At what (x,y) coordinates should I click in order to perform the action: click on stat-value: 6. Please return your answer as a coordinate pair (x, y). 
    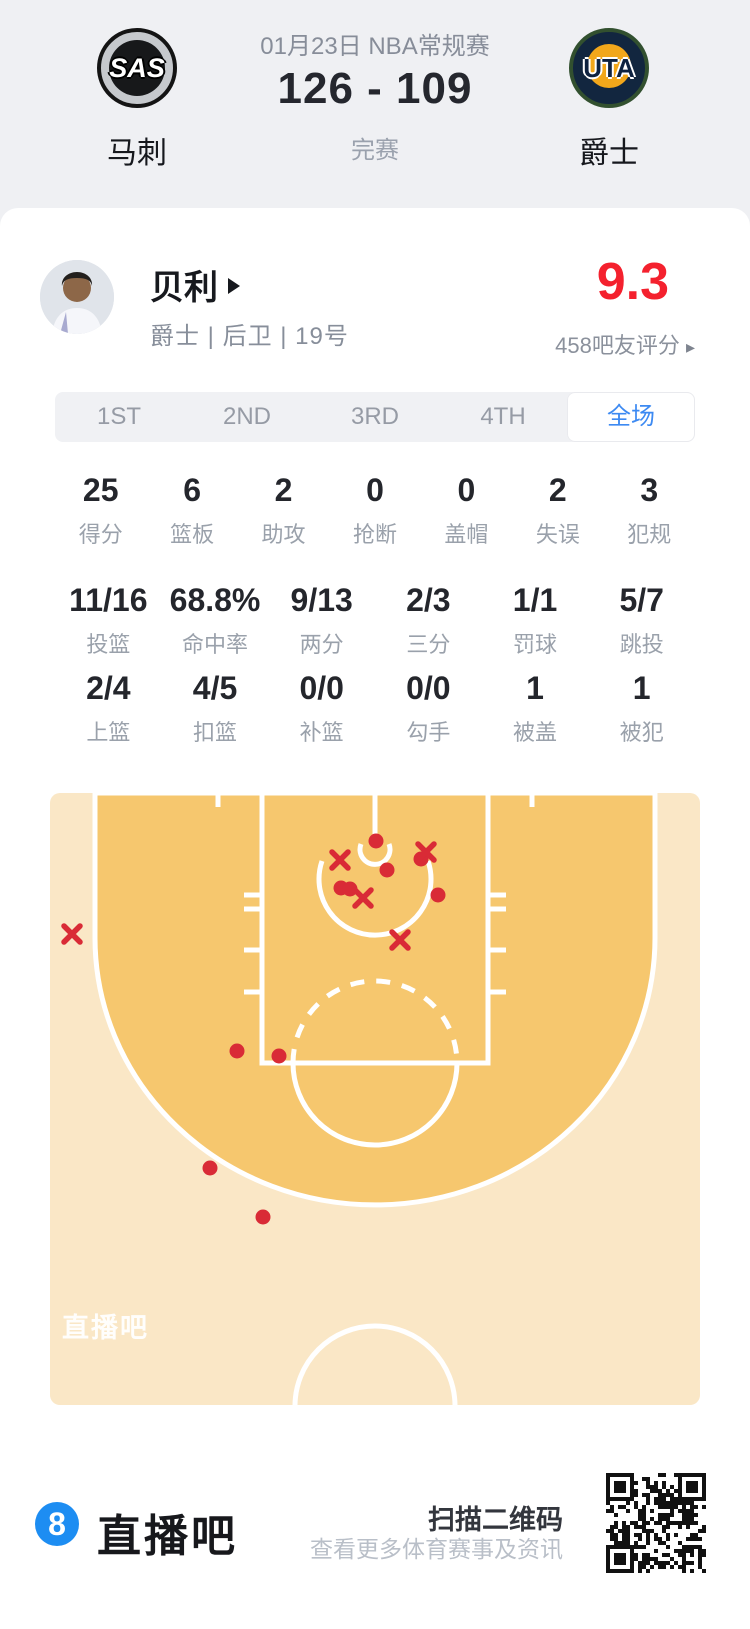
    Looking at the image, I should click on (192, 490).